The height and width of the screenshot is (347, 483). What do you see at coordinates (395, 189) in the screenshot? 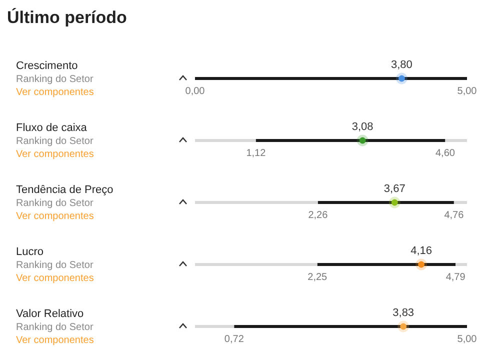
I see `data-label: 3,67` at bounding box center [395, 189].